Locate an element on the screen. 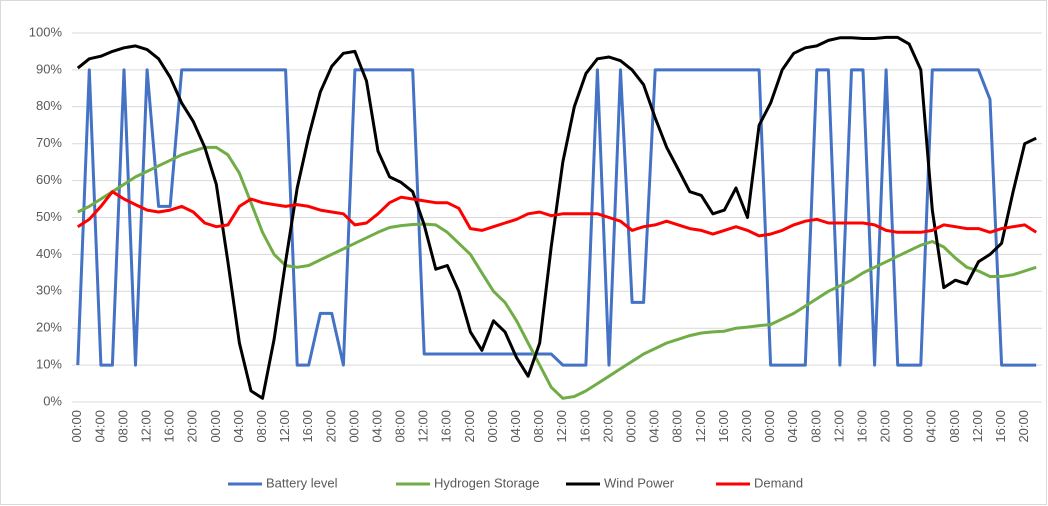 Image resolution: width=1048 pixels, height=506 pixels. y-tick-label: 10% is located at coordinates (49, 364).